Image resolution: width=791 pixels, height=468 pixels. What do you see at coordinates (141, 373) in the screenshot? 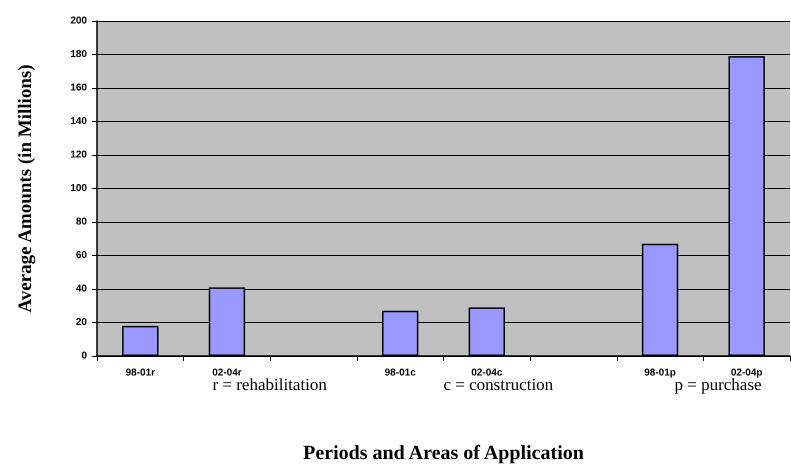
I see `x-tick-label: 98-01r` at bounding box center [141, 373].